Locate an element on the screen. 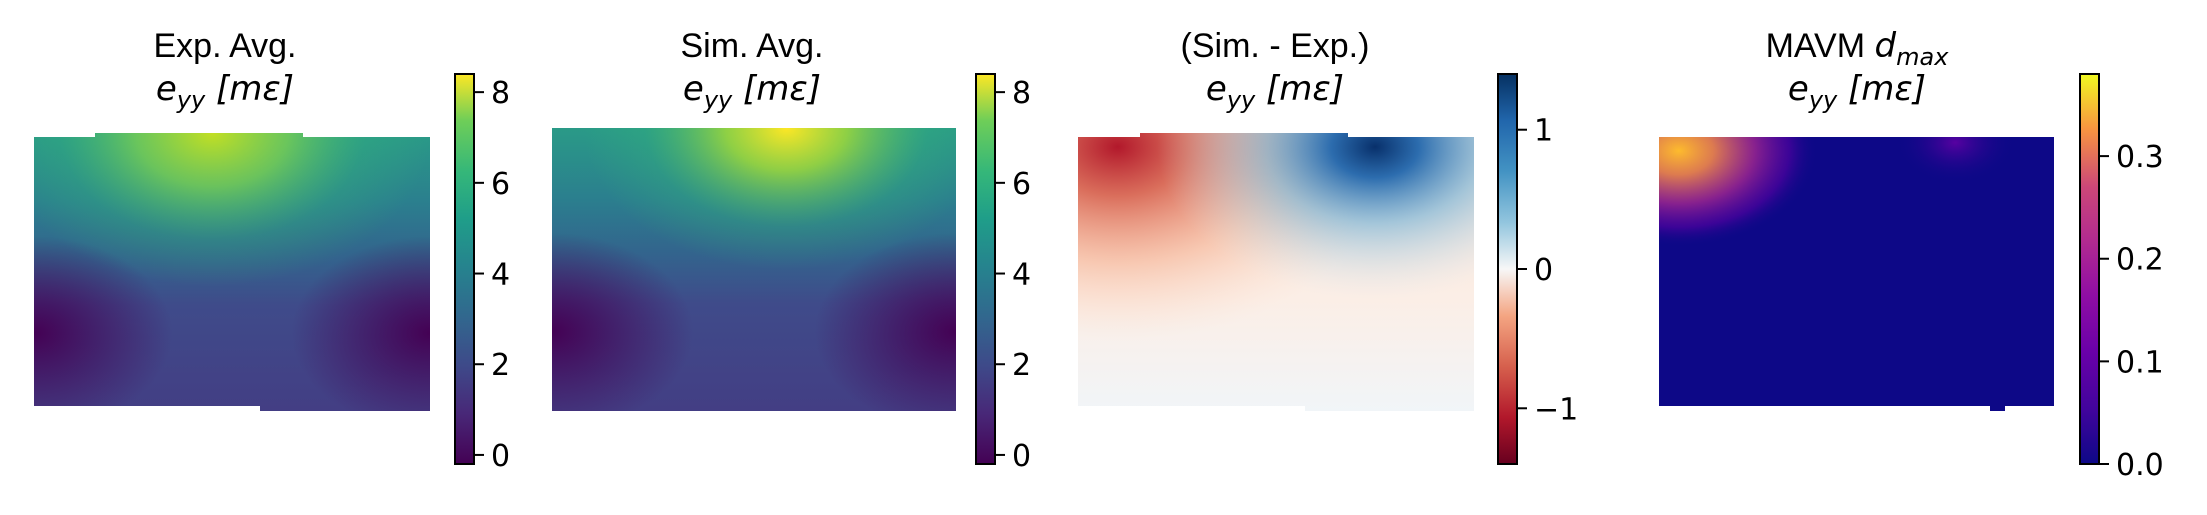 The image size is (2207, 515). colorbar: 0.0 0.1 0.2 0.3 is located at coordinates (2121, 278).